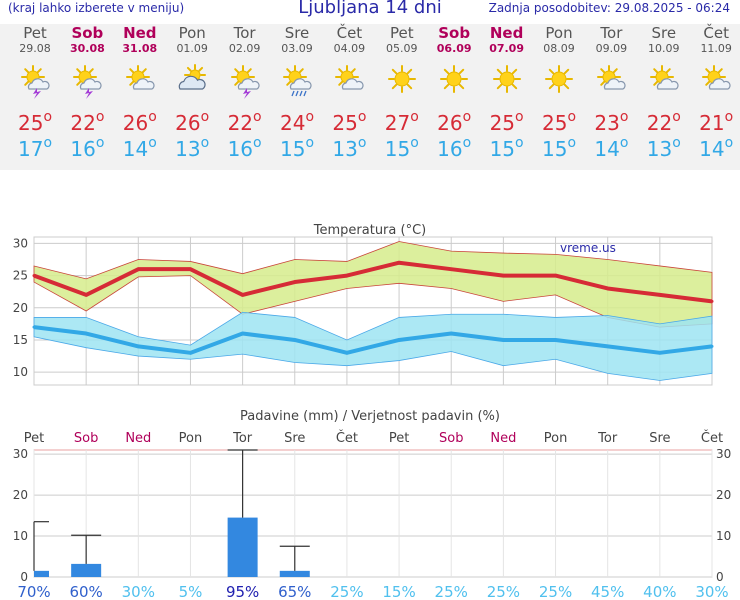  I want to click on y-tick-label: 25, so click(20, 276).